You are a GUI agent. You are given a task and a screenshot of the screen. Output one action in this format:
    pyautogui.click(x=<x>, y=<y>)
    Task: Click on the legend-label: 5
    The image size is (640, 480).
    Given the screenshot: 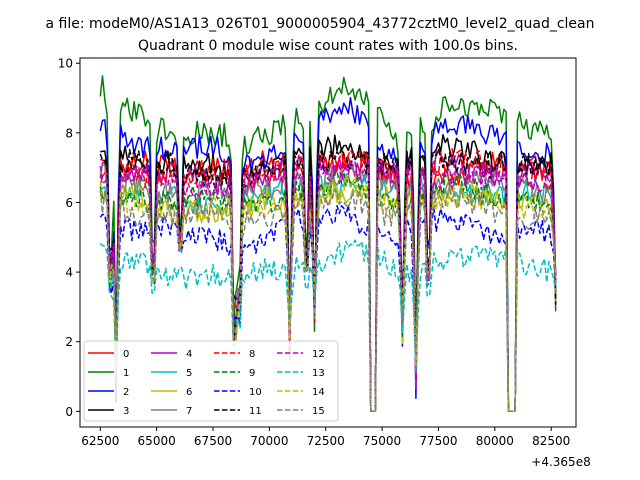 What is the action you would take?
    pyautogui.click(x=189, y=373)
    